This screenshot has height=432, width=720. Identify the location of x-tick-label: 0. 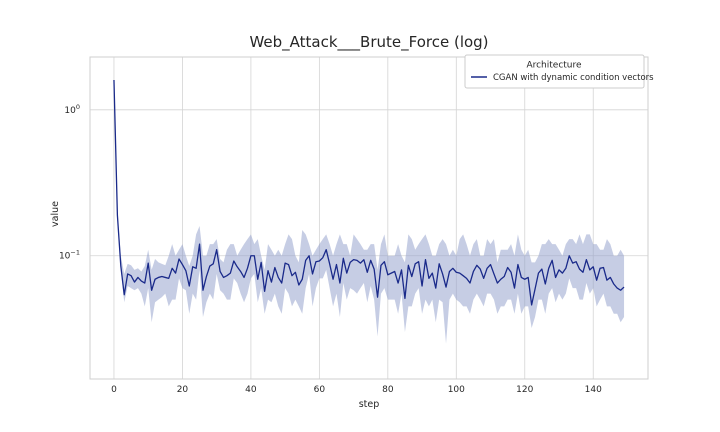
(114, 390).